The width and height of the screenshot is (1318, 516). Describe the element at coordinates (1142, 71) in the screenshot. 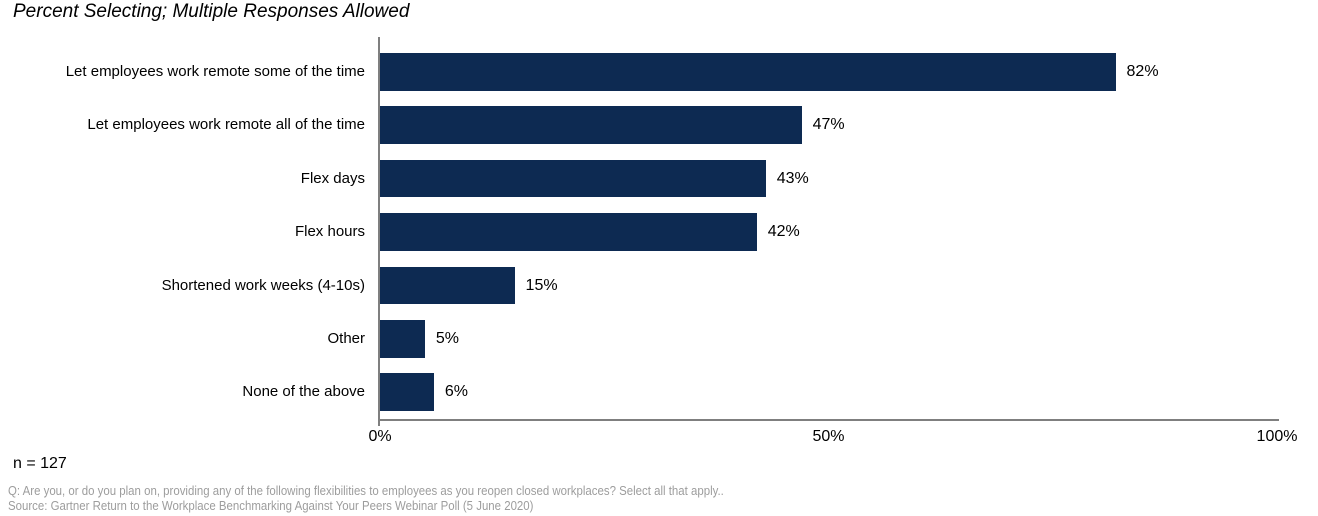

I see `value-label: 82%` at that location.